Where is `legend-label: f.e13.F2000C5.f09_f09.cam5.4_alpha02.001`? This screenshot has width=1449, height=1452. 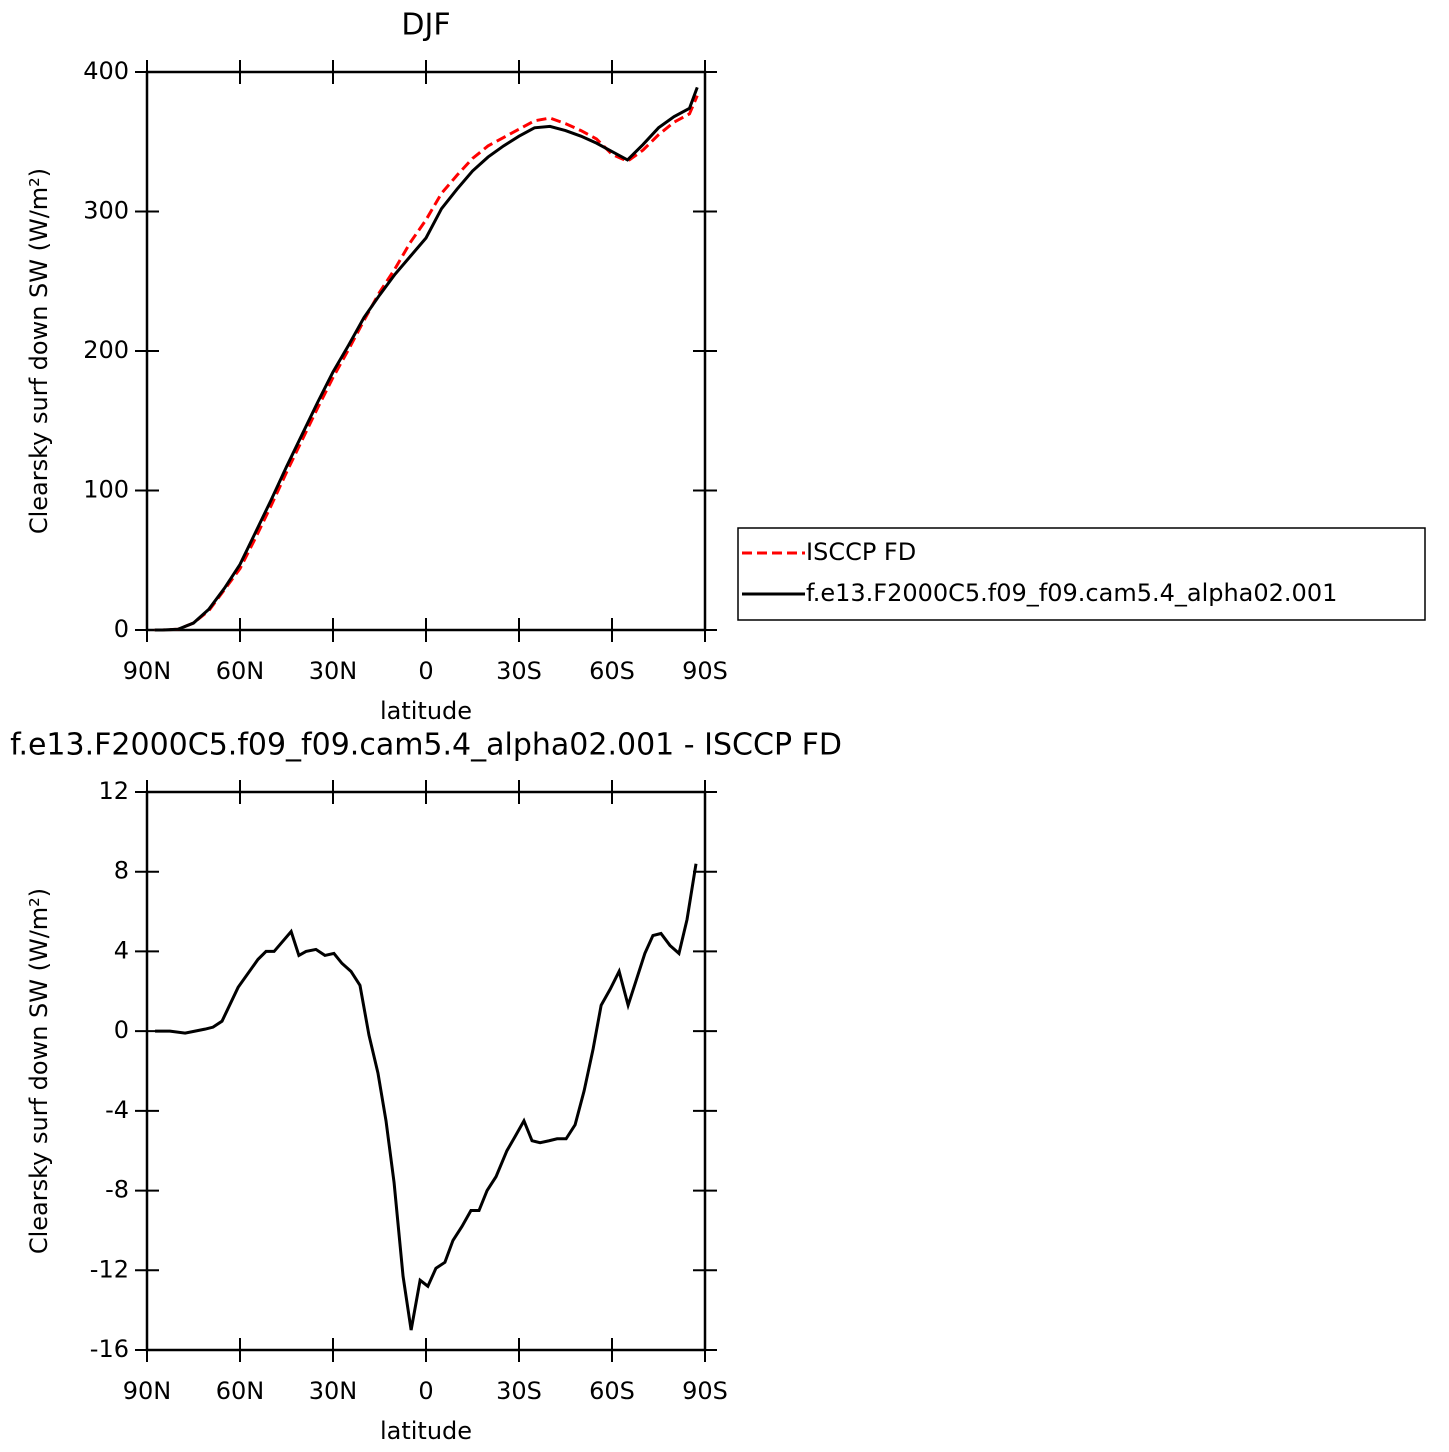
legend-label: f.e13.F2000C5.f09_f09.cam5.4_alpha02.001 is located at coordinates (1071, 593).